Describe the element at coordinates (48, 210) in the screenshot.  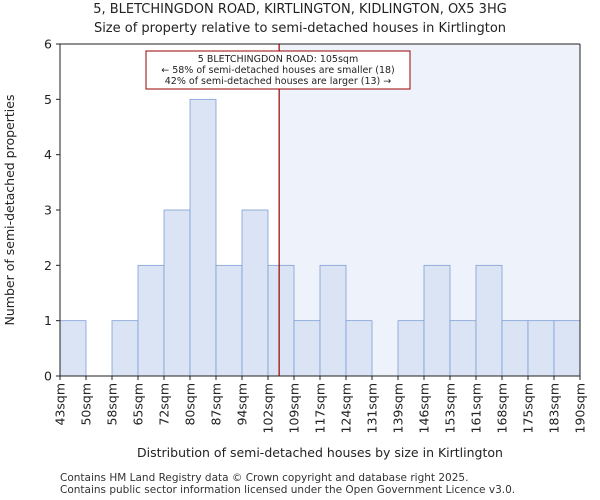
I see `y-tick-label: 3` at that location.